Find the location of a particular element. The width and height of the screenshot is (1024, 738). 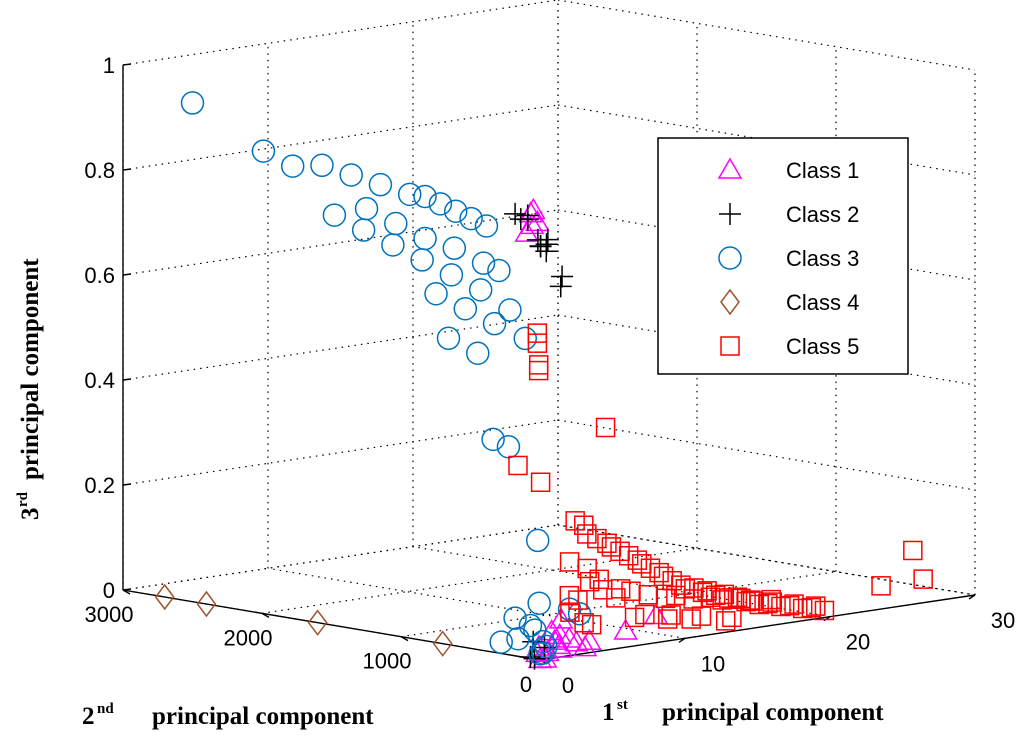

y-tick-labels: 0 1000 2000 3000 is located at coordinates (309, 649).